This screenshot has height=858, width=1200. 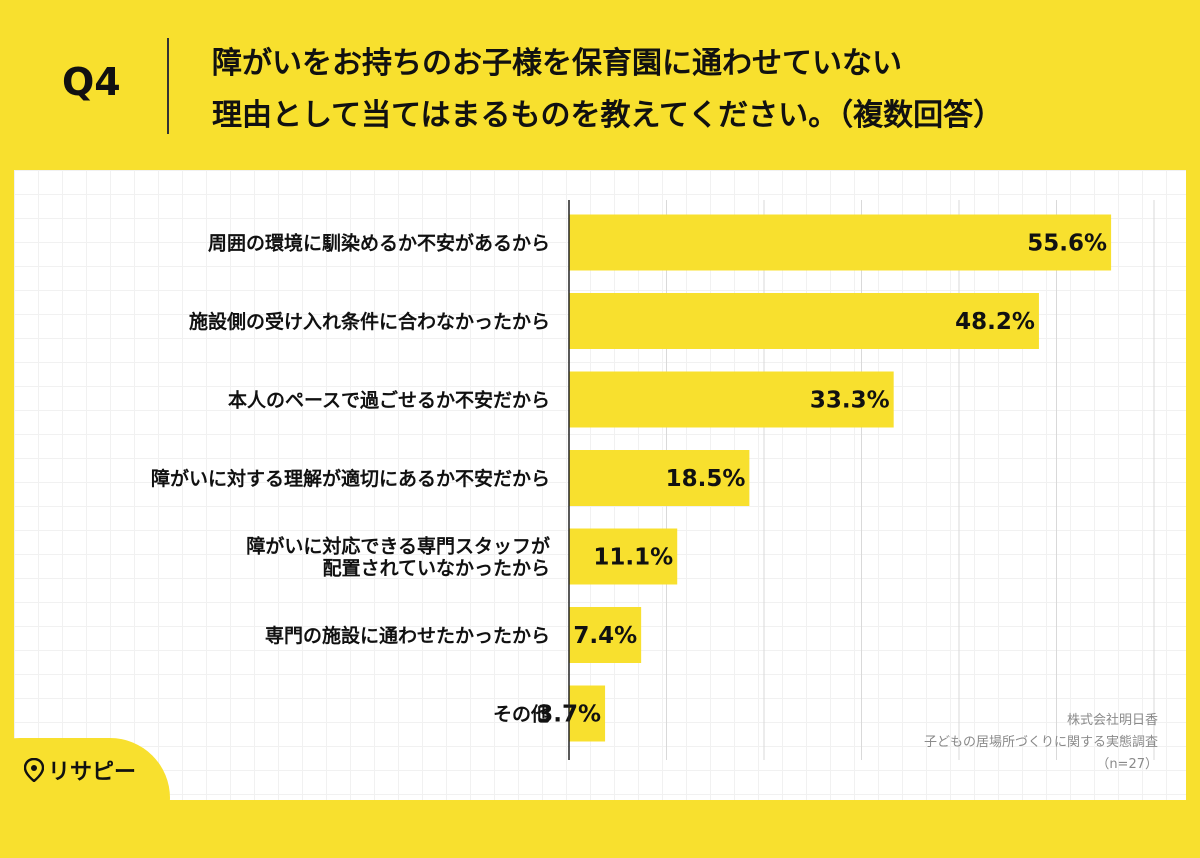 What do you see at coordinates (1040, 742) in the screenshot?
I see `source-survey: 子どもの居場所づくりに関する実態調査` at bounding box center [1040, 742].